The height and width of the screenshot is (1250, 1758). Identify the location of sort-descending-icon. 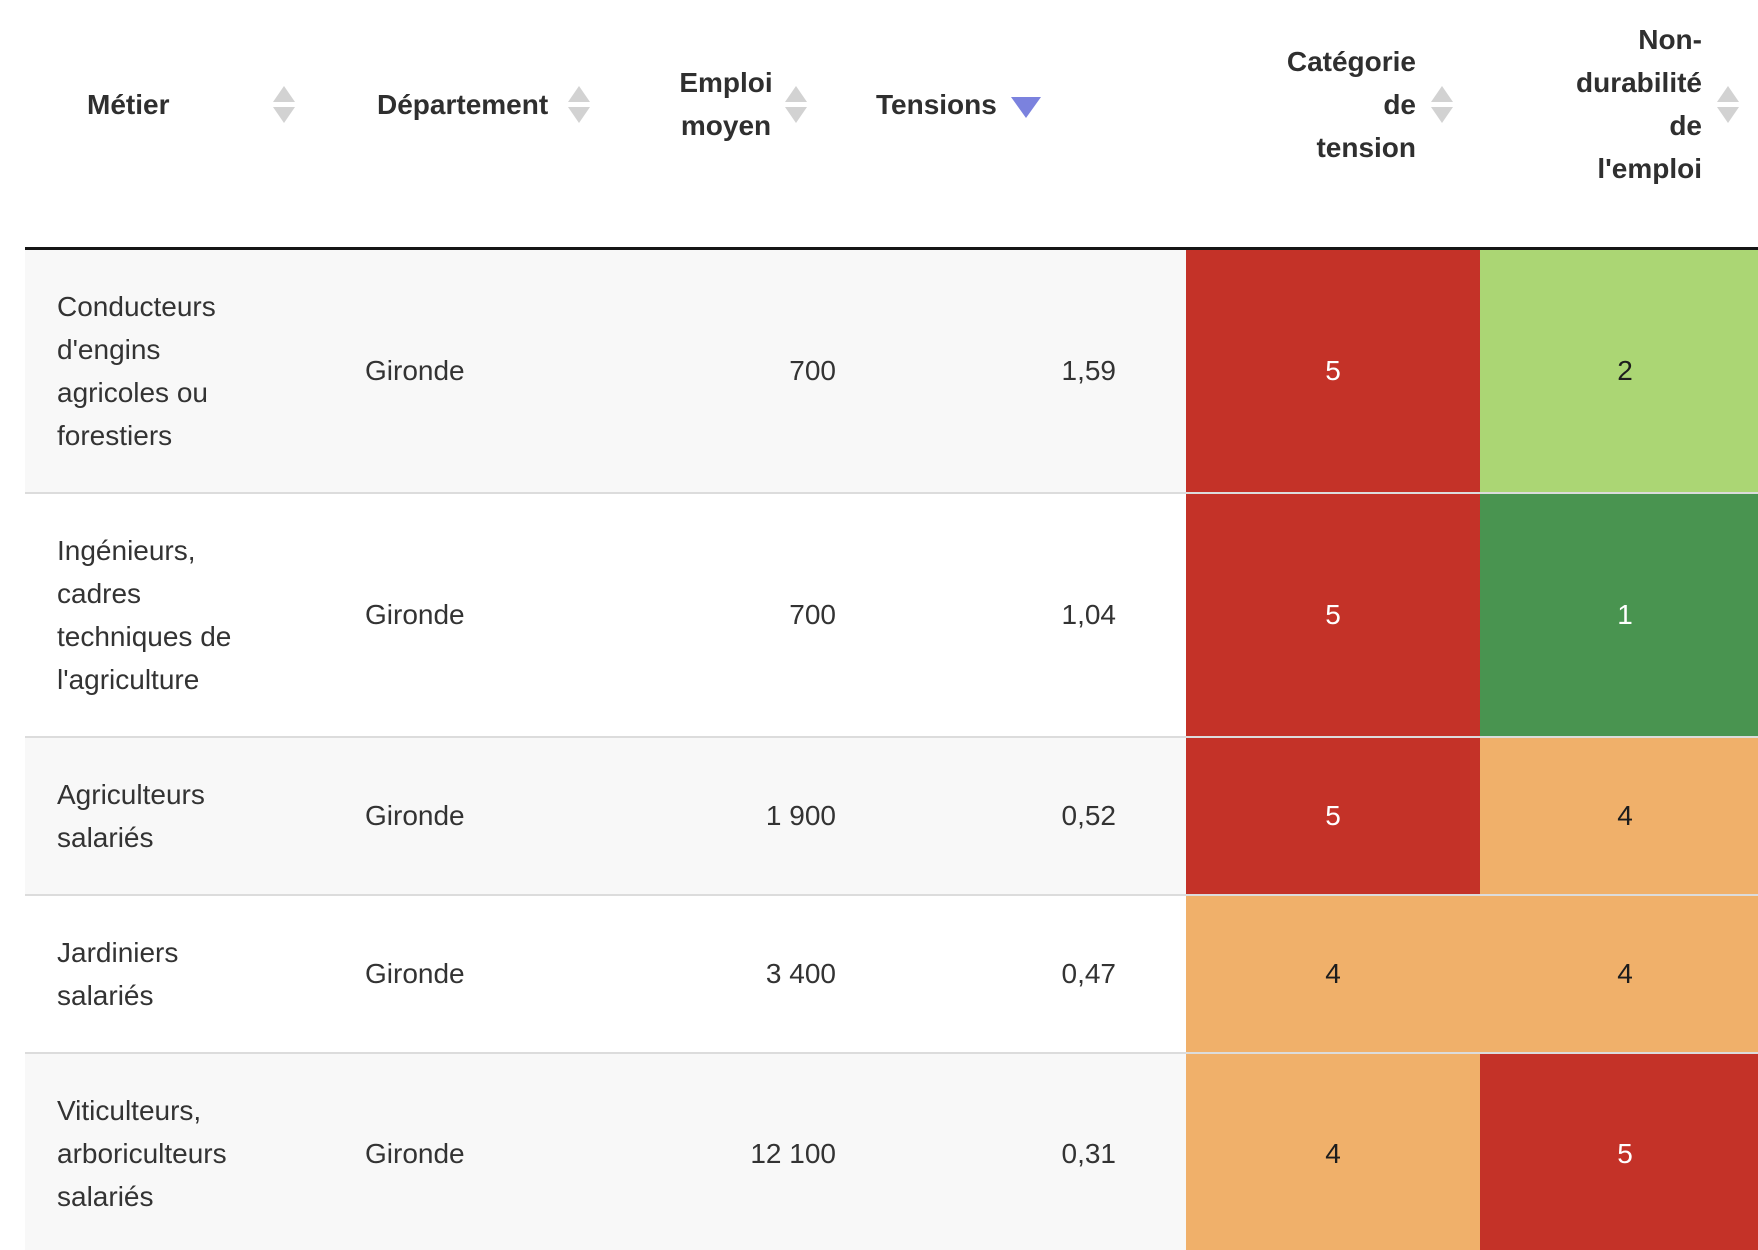
(1025, 107).